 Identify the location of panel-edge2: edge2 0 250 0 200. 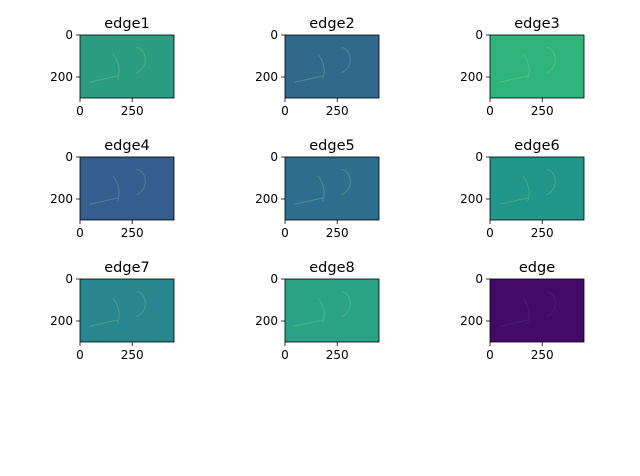
(317, 67).